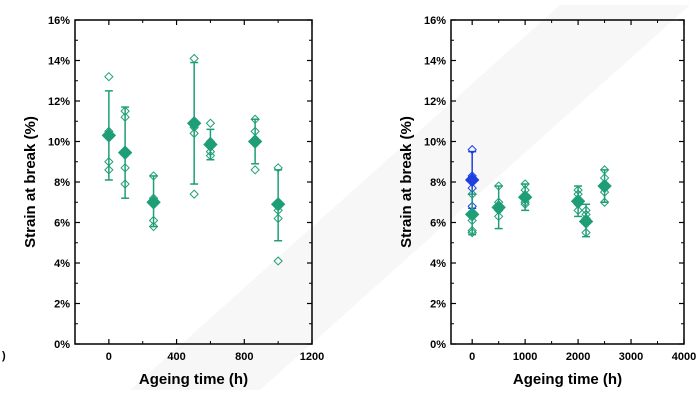 This screenshot has height=399, width=698. I want to click on x-tick-label: 800, so click(244, 357).